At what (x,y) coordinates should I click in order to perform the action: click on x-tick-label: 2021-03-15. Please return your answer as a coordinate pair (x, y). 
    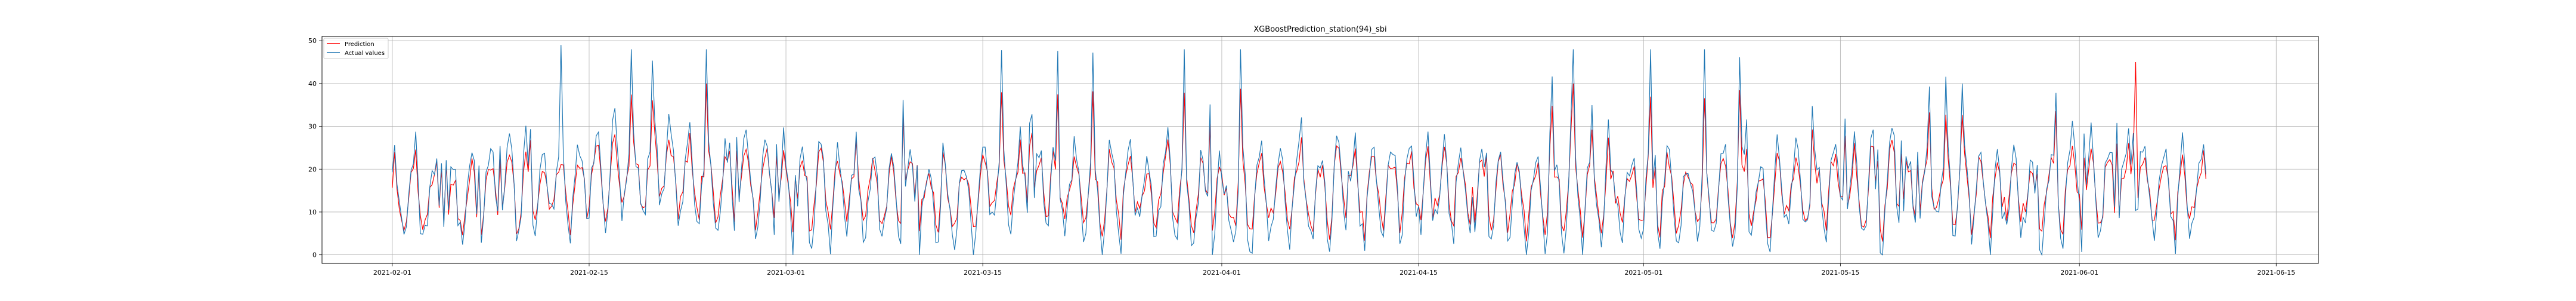
    Looking at the image, I should click on (983, 273).